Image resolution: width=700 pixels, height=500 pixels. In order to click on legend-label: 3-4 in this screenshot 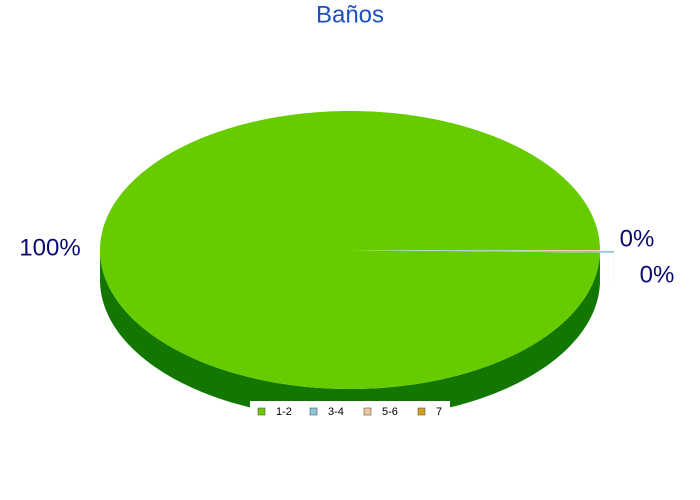, I will do `click(336, 412)`.